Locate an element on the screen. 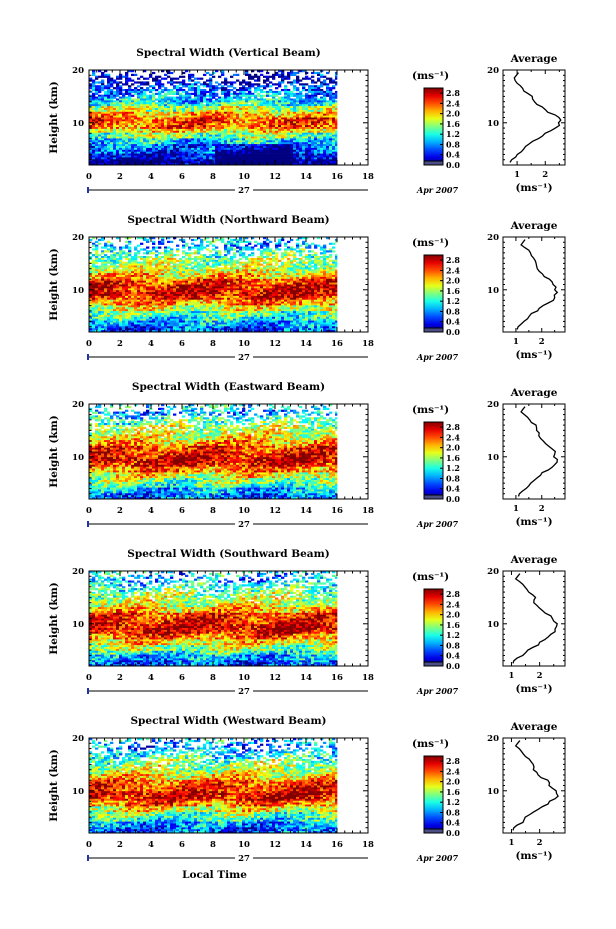 The width and height of the screenshot is (616, 929). average-panel-0: Average 10 20 1 2 (ms⁻¹) is located at coordinates (526, 123).